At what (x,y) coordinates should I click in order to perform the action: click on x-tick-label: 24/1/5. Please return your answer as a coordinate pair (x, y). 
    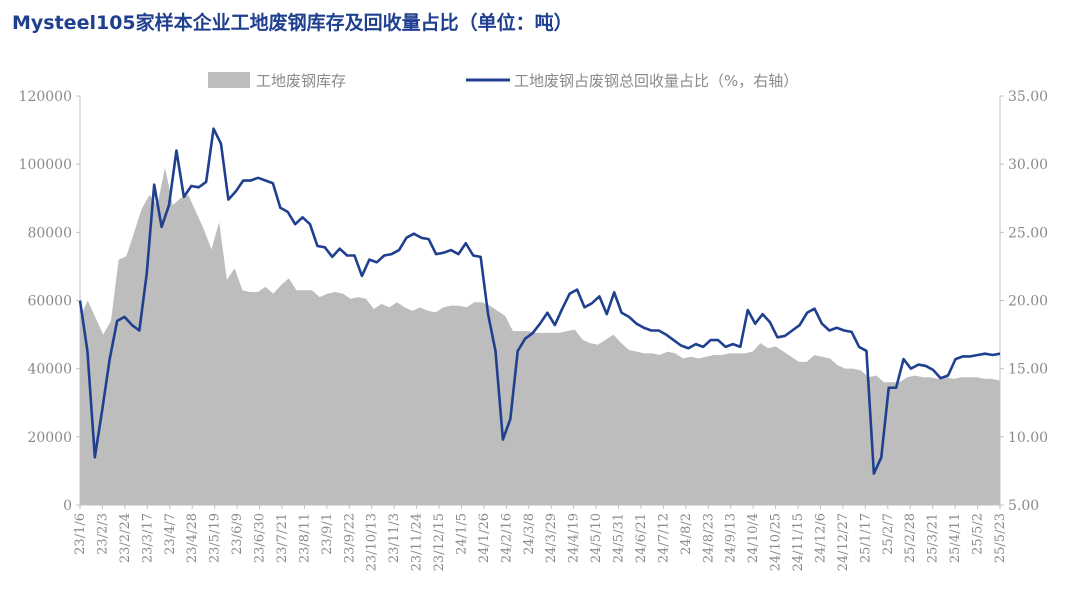
    Looking at the image, I should click on (462, 534).